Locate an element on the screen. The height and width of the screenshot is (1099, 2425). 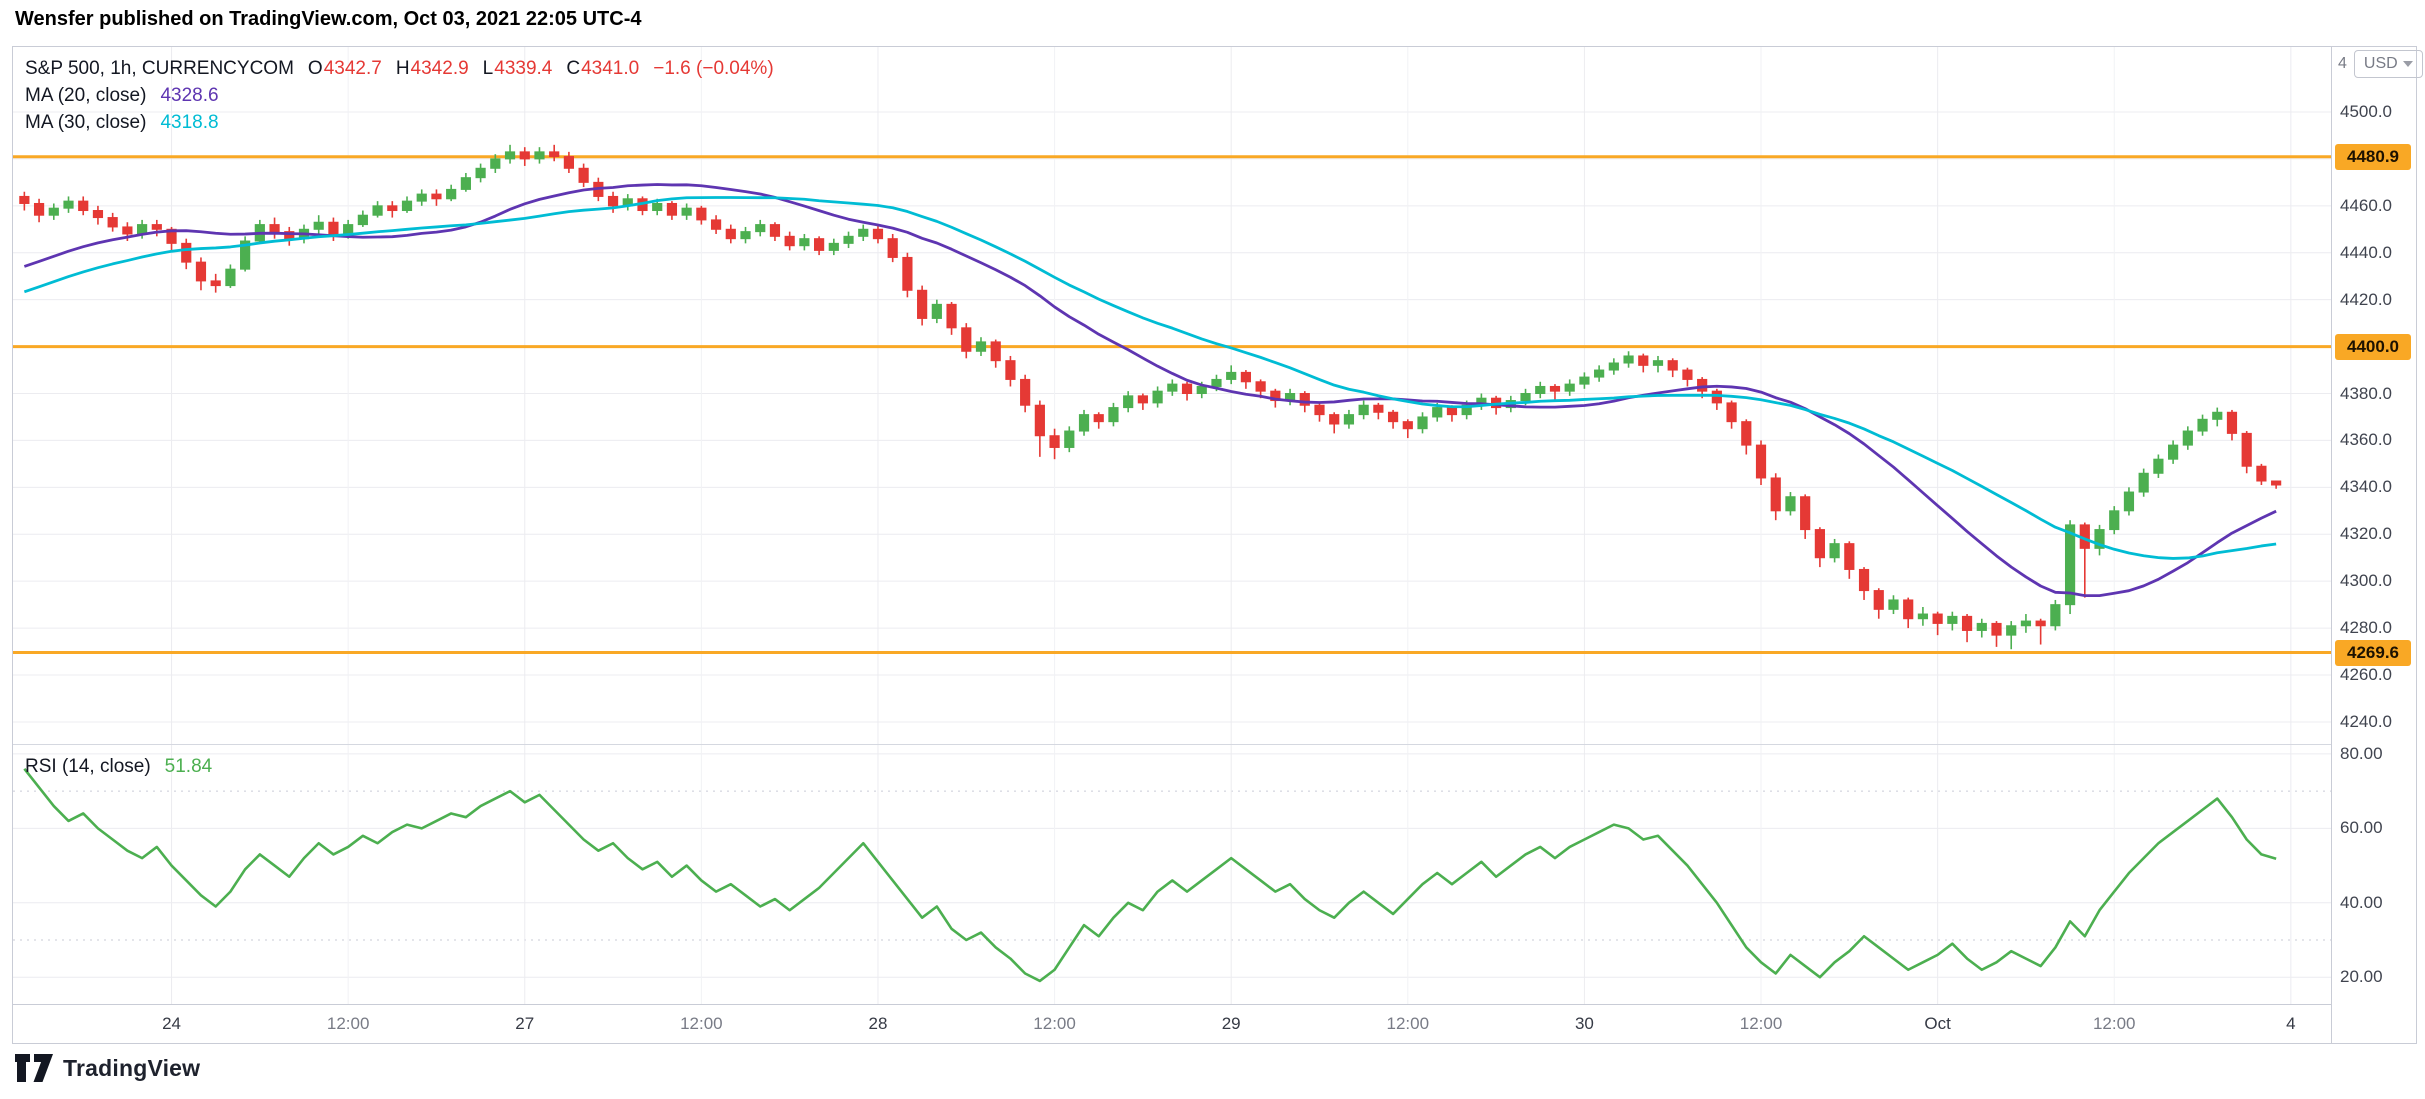
time-tick-label: 27 is located at coordinates (525, 1023).